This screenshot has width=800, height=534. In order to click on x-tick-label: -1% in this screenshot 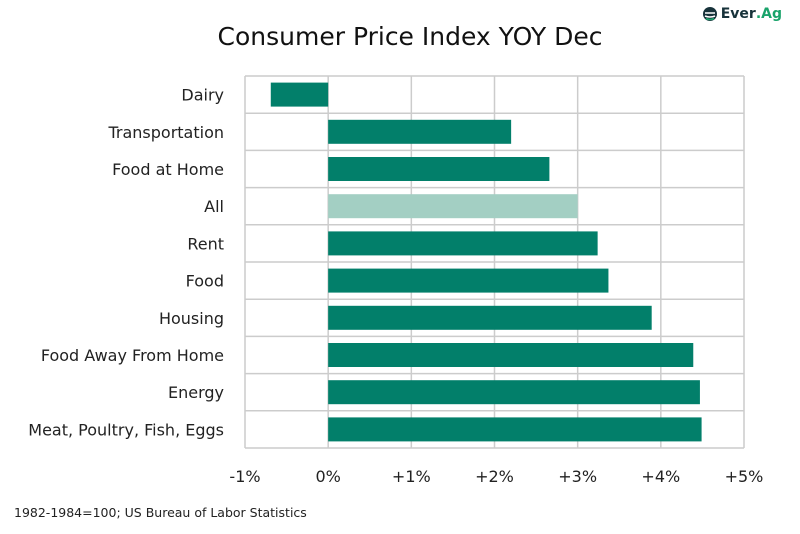, I will do `click(244, 476)`.